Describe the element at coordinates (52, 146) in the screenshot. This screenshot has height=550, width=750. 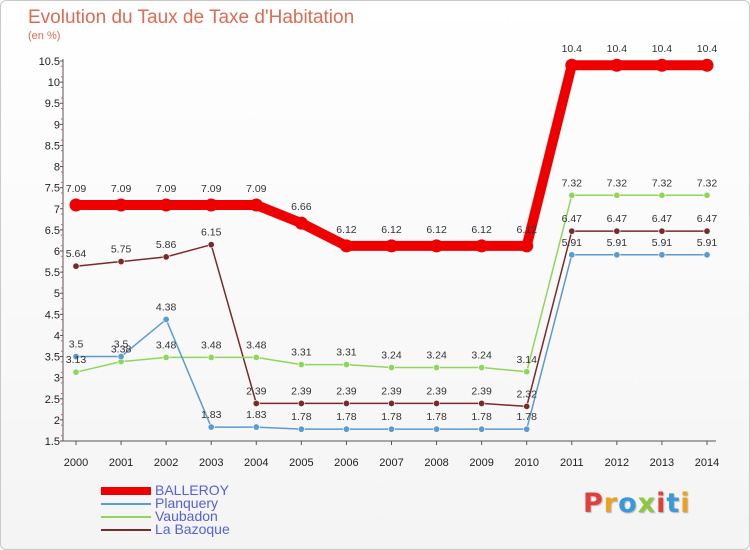
I see `y-tick-label: 8.5` at that location.